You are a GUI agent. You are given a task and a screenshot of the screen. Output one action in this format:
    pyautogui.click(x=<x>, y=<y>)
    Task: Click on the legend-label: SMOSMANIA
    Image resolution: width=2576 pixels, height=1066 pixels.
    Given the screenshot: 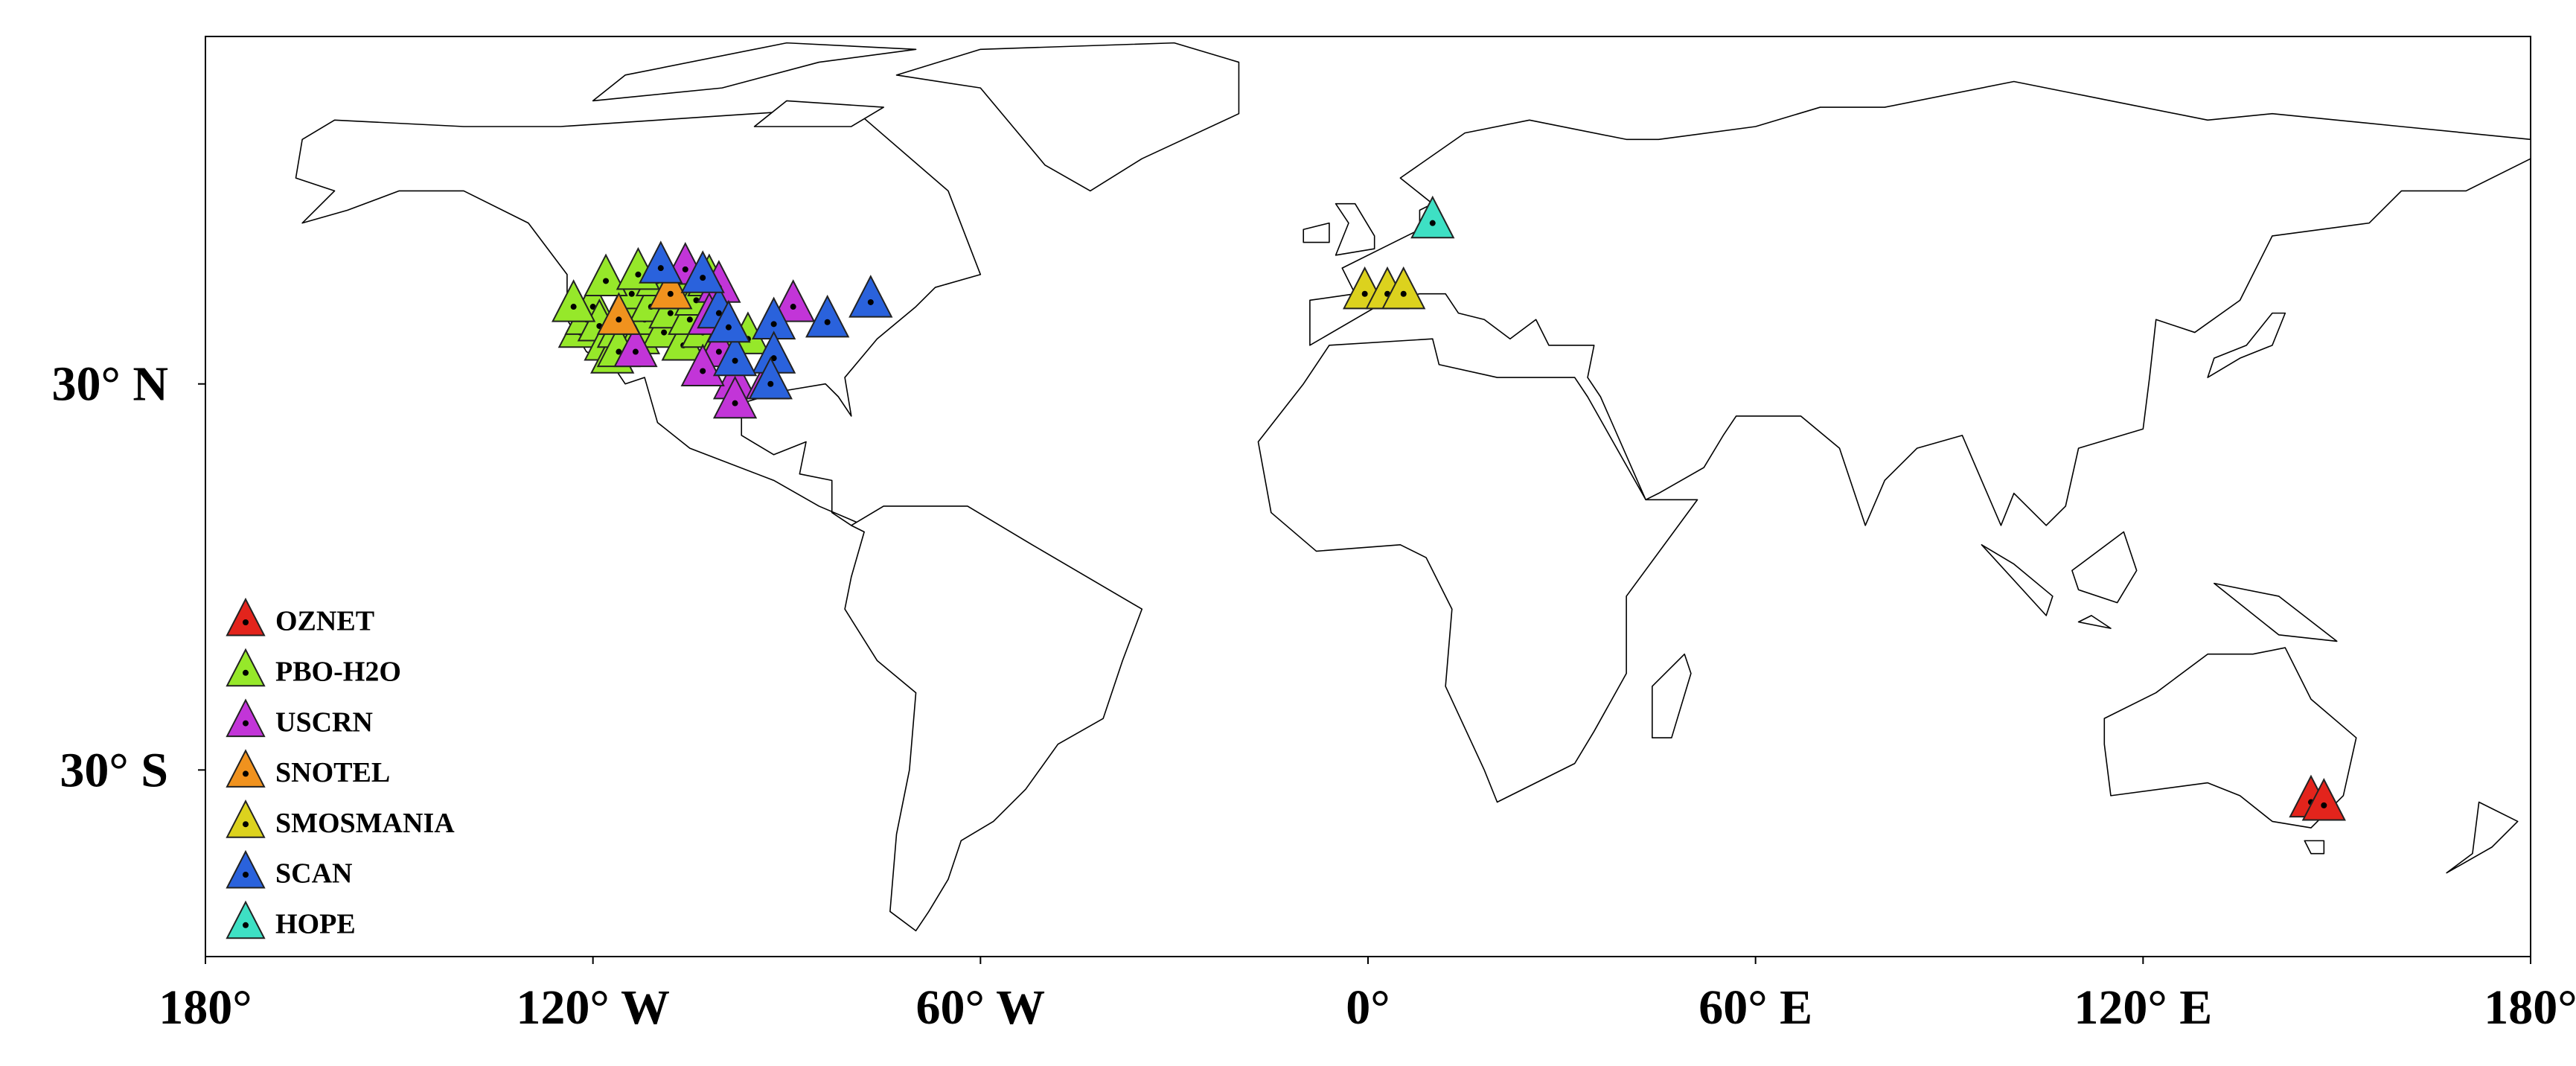 What is the action you would take?
    pyautogui.click(x=365, y=823)
    